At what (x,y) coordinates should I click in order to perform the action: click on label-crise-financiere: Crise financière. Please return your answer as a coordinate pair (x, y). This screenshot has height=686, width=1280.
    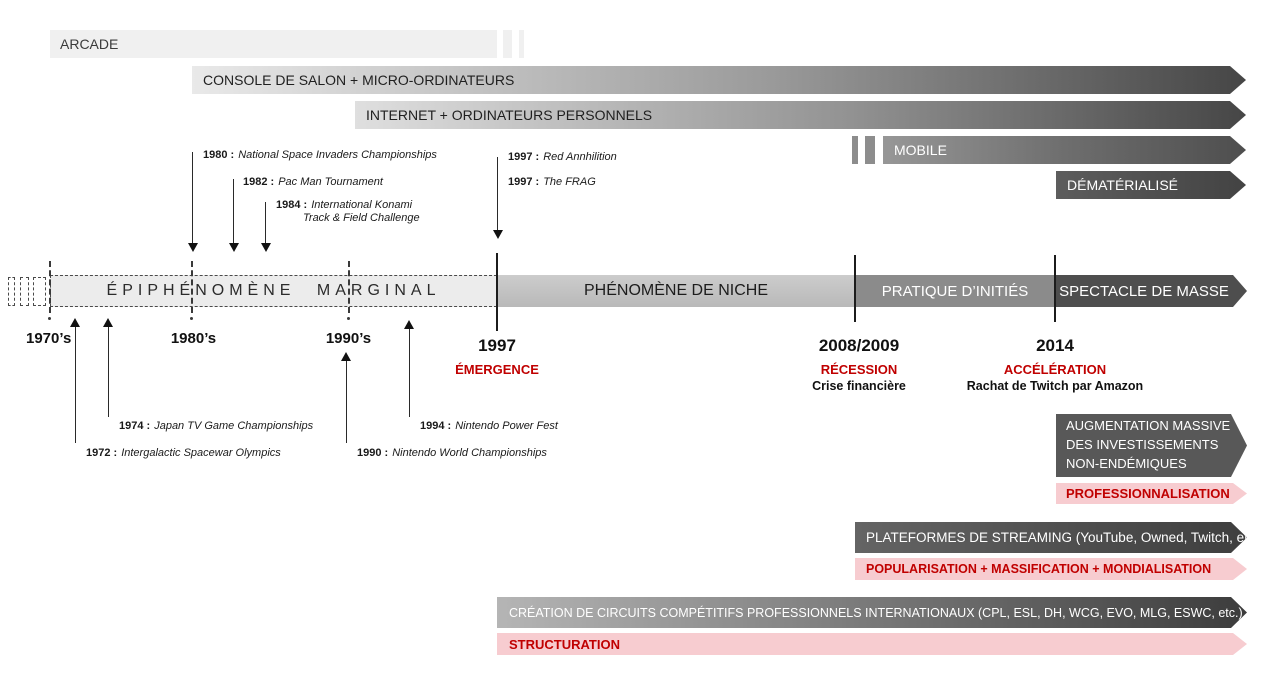
    Looking at the image, I should click on (859, 386).